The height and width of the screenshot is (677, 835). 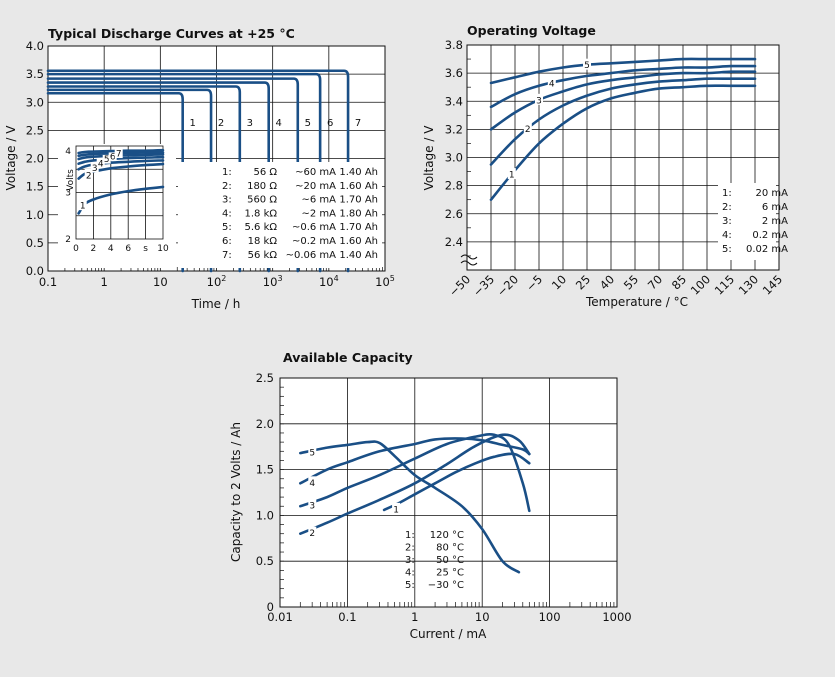 I want to click on legend-resistance: 56 Ω, so click(x=265, y=172).